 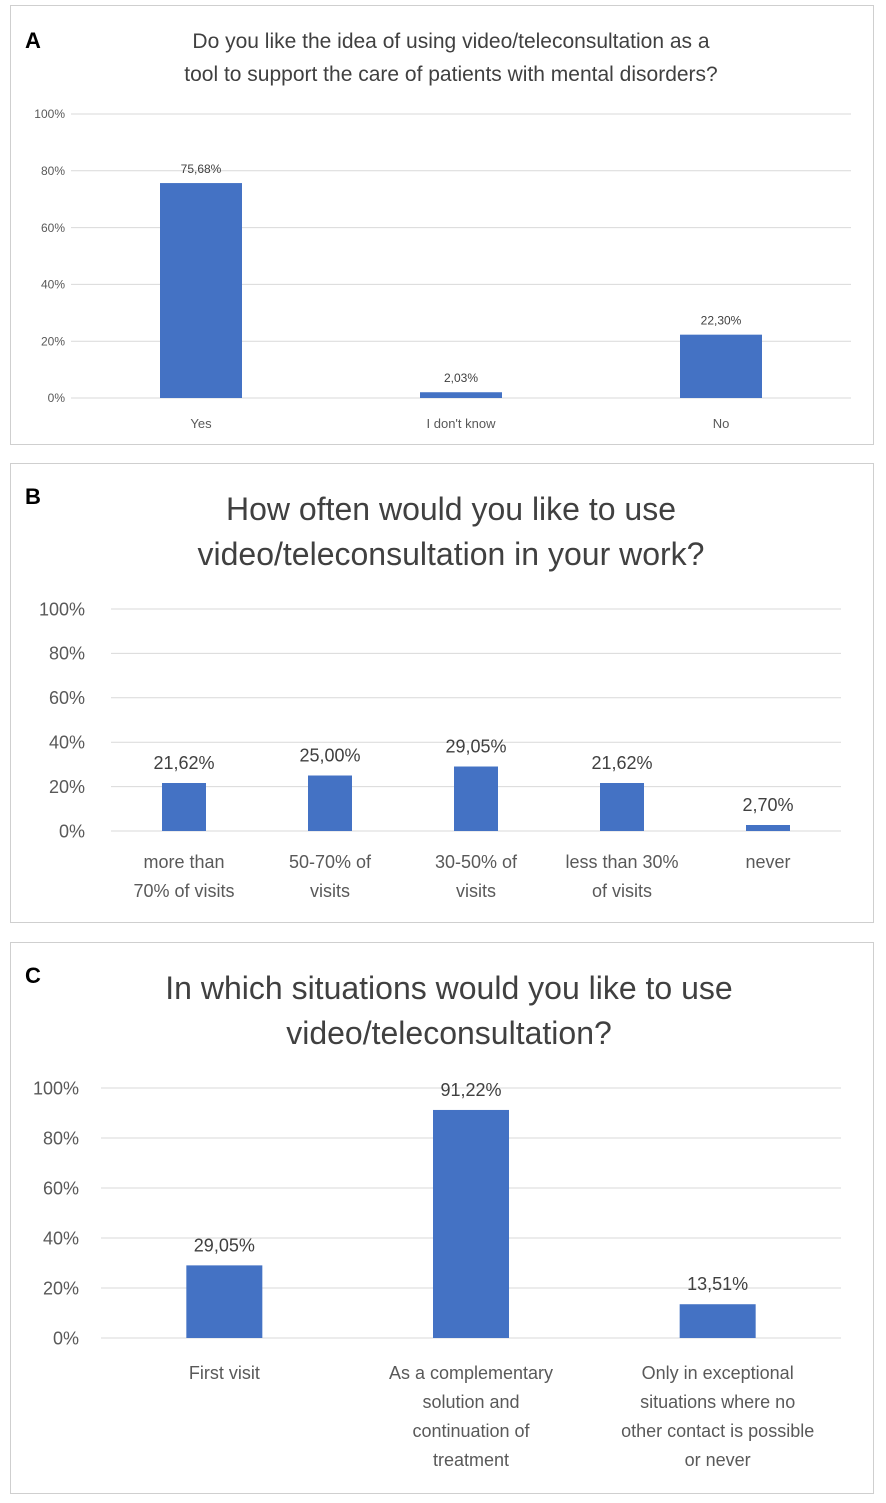 What do you see at coordinates (183, 891) in the screenshot?
I see `category-label: 70% of visits` at bounding box center [183, 891].